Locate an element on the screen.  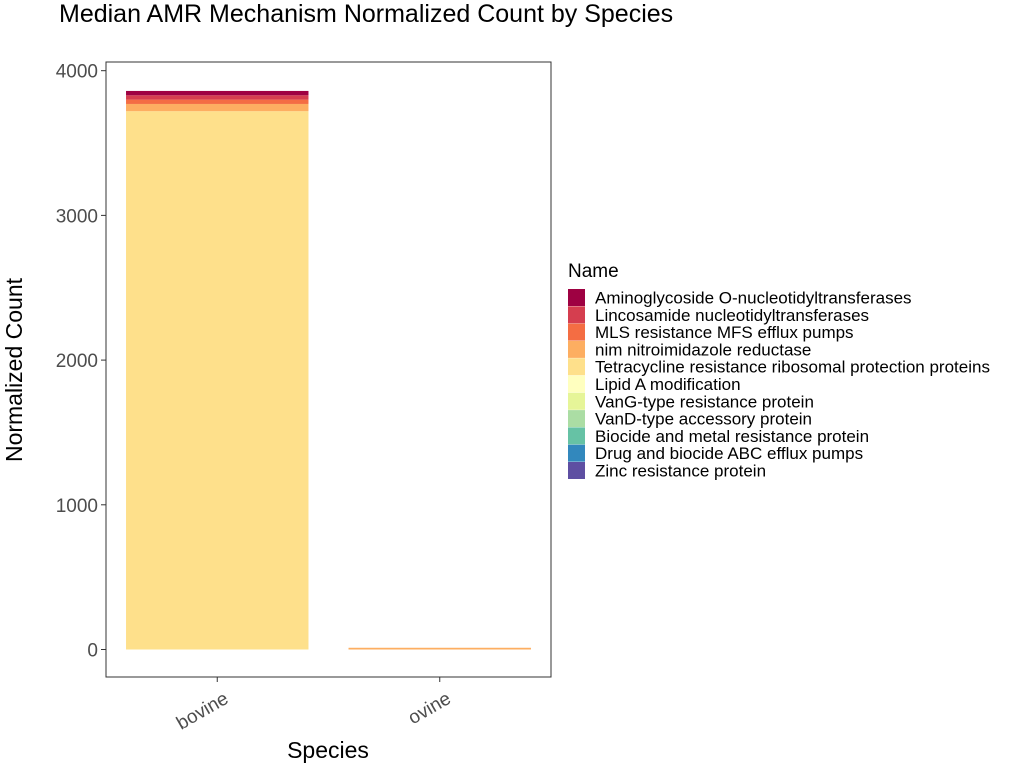
x-axis: bovine ovine is located at coordinates (314, 705).